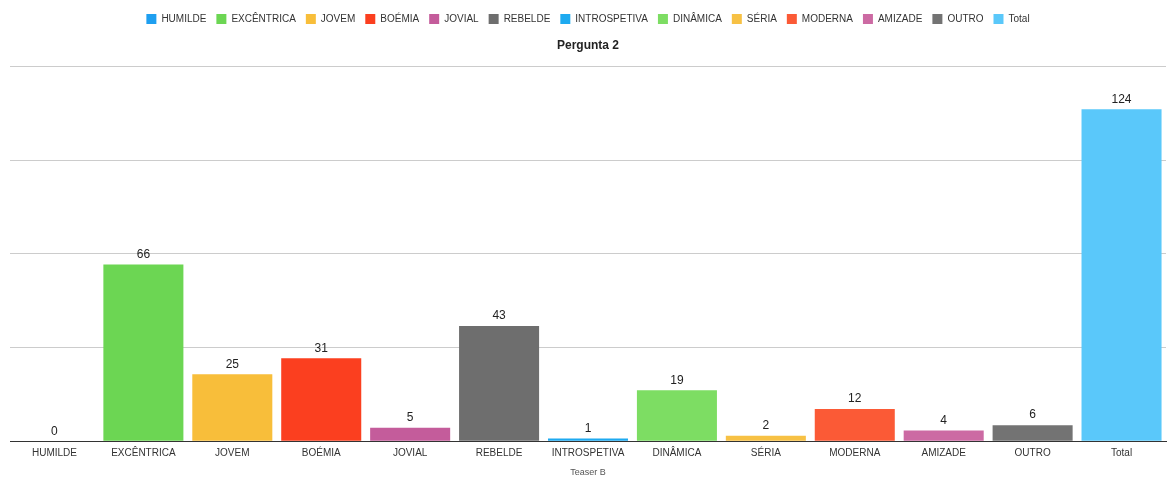  Describe the element at coordinates (321, 451) in the screenshot. I see `x-tick-label: BOÉMIA` at that location.